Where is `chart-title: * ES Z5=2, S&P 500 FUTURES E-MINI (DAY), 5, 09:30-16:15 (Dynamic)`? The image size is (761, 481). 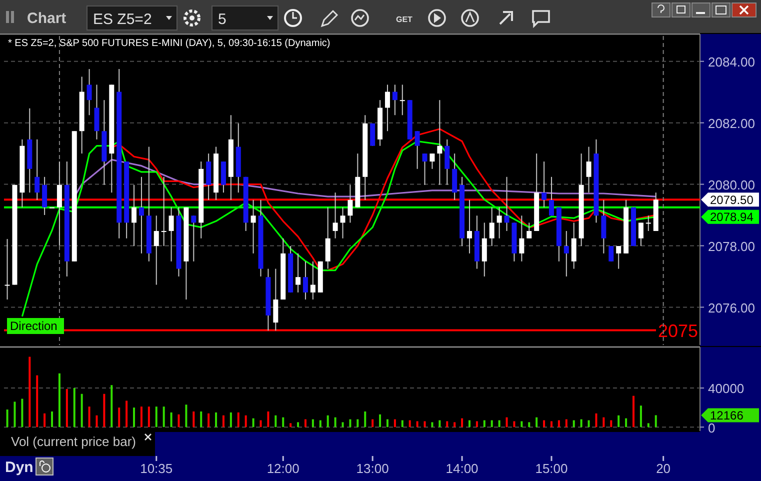
chart-title: * ES Z5=2, S&P 500 FUTURES E-MINI (DAY), 5, 09:30-16:15 (Dynamic) is located at coordinates (169, 43).